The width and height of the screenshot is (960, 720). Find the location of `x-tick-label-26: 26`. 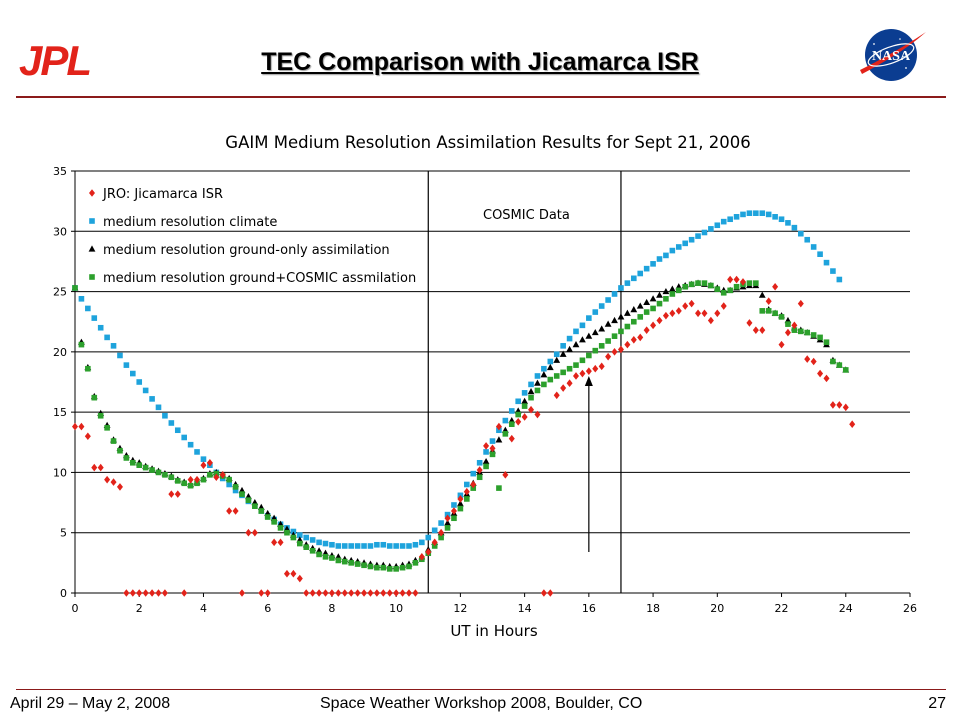

x-tick-label-26: 26 is located at coordinates (910, 608).